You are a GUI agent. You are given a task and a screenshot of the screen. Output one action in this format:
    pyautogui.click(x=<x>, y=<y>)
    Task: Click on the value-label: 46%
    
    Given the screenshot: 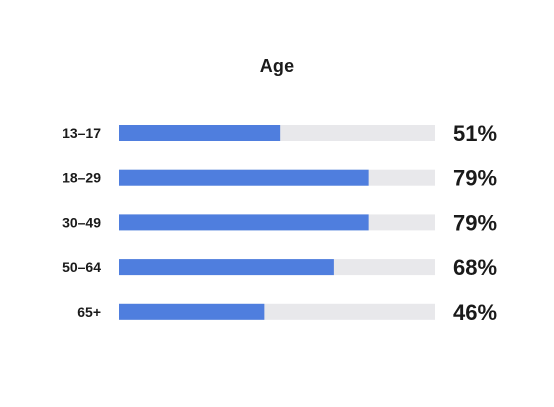 What is the action you would take?
    pyautogui.click(x=475, y=312)
    